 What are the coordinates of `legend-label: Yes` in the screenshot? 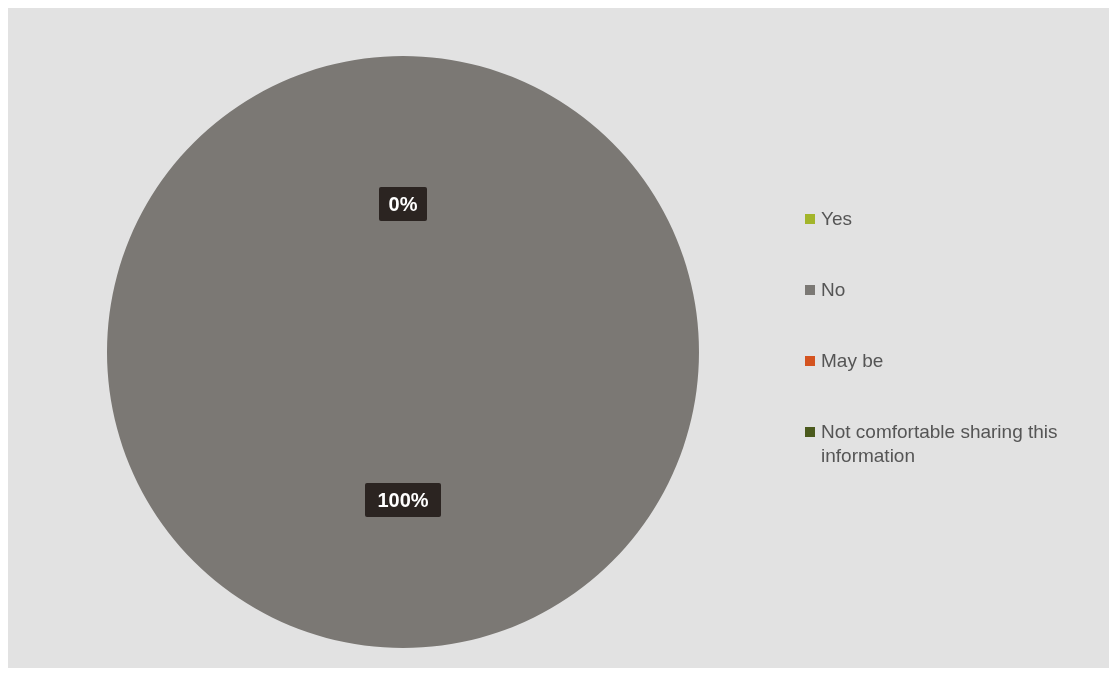 It's located at (836, 219).